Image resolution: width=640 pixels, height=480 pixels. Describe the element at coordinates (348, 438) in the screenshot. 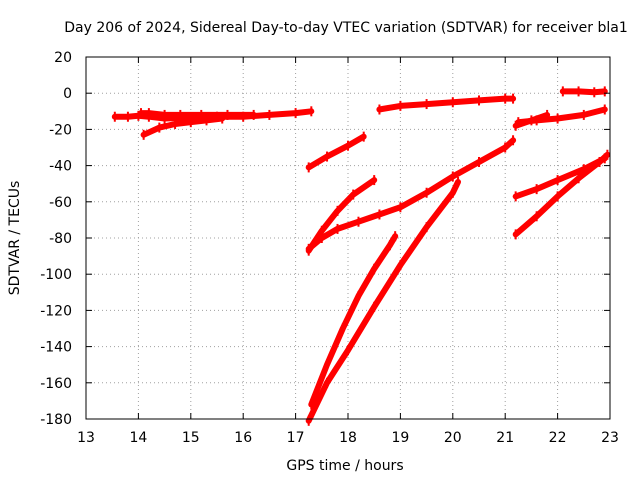

I see `x-tick-label: 18` at that location.